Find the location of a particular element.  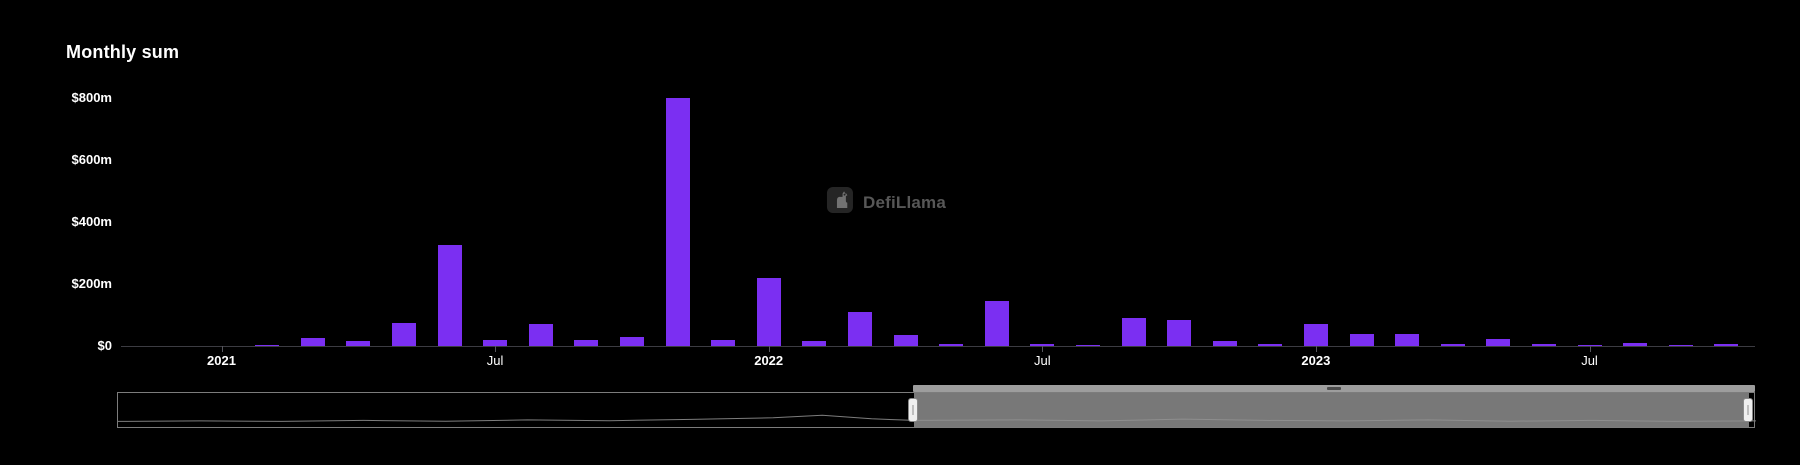

datazoom-move-handle is located at coordinates (1334, 388).